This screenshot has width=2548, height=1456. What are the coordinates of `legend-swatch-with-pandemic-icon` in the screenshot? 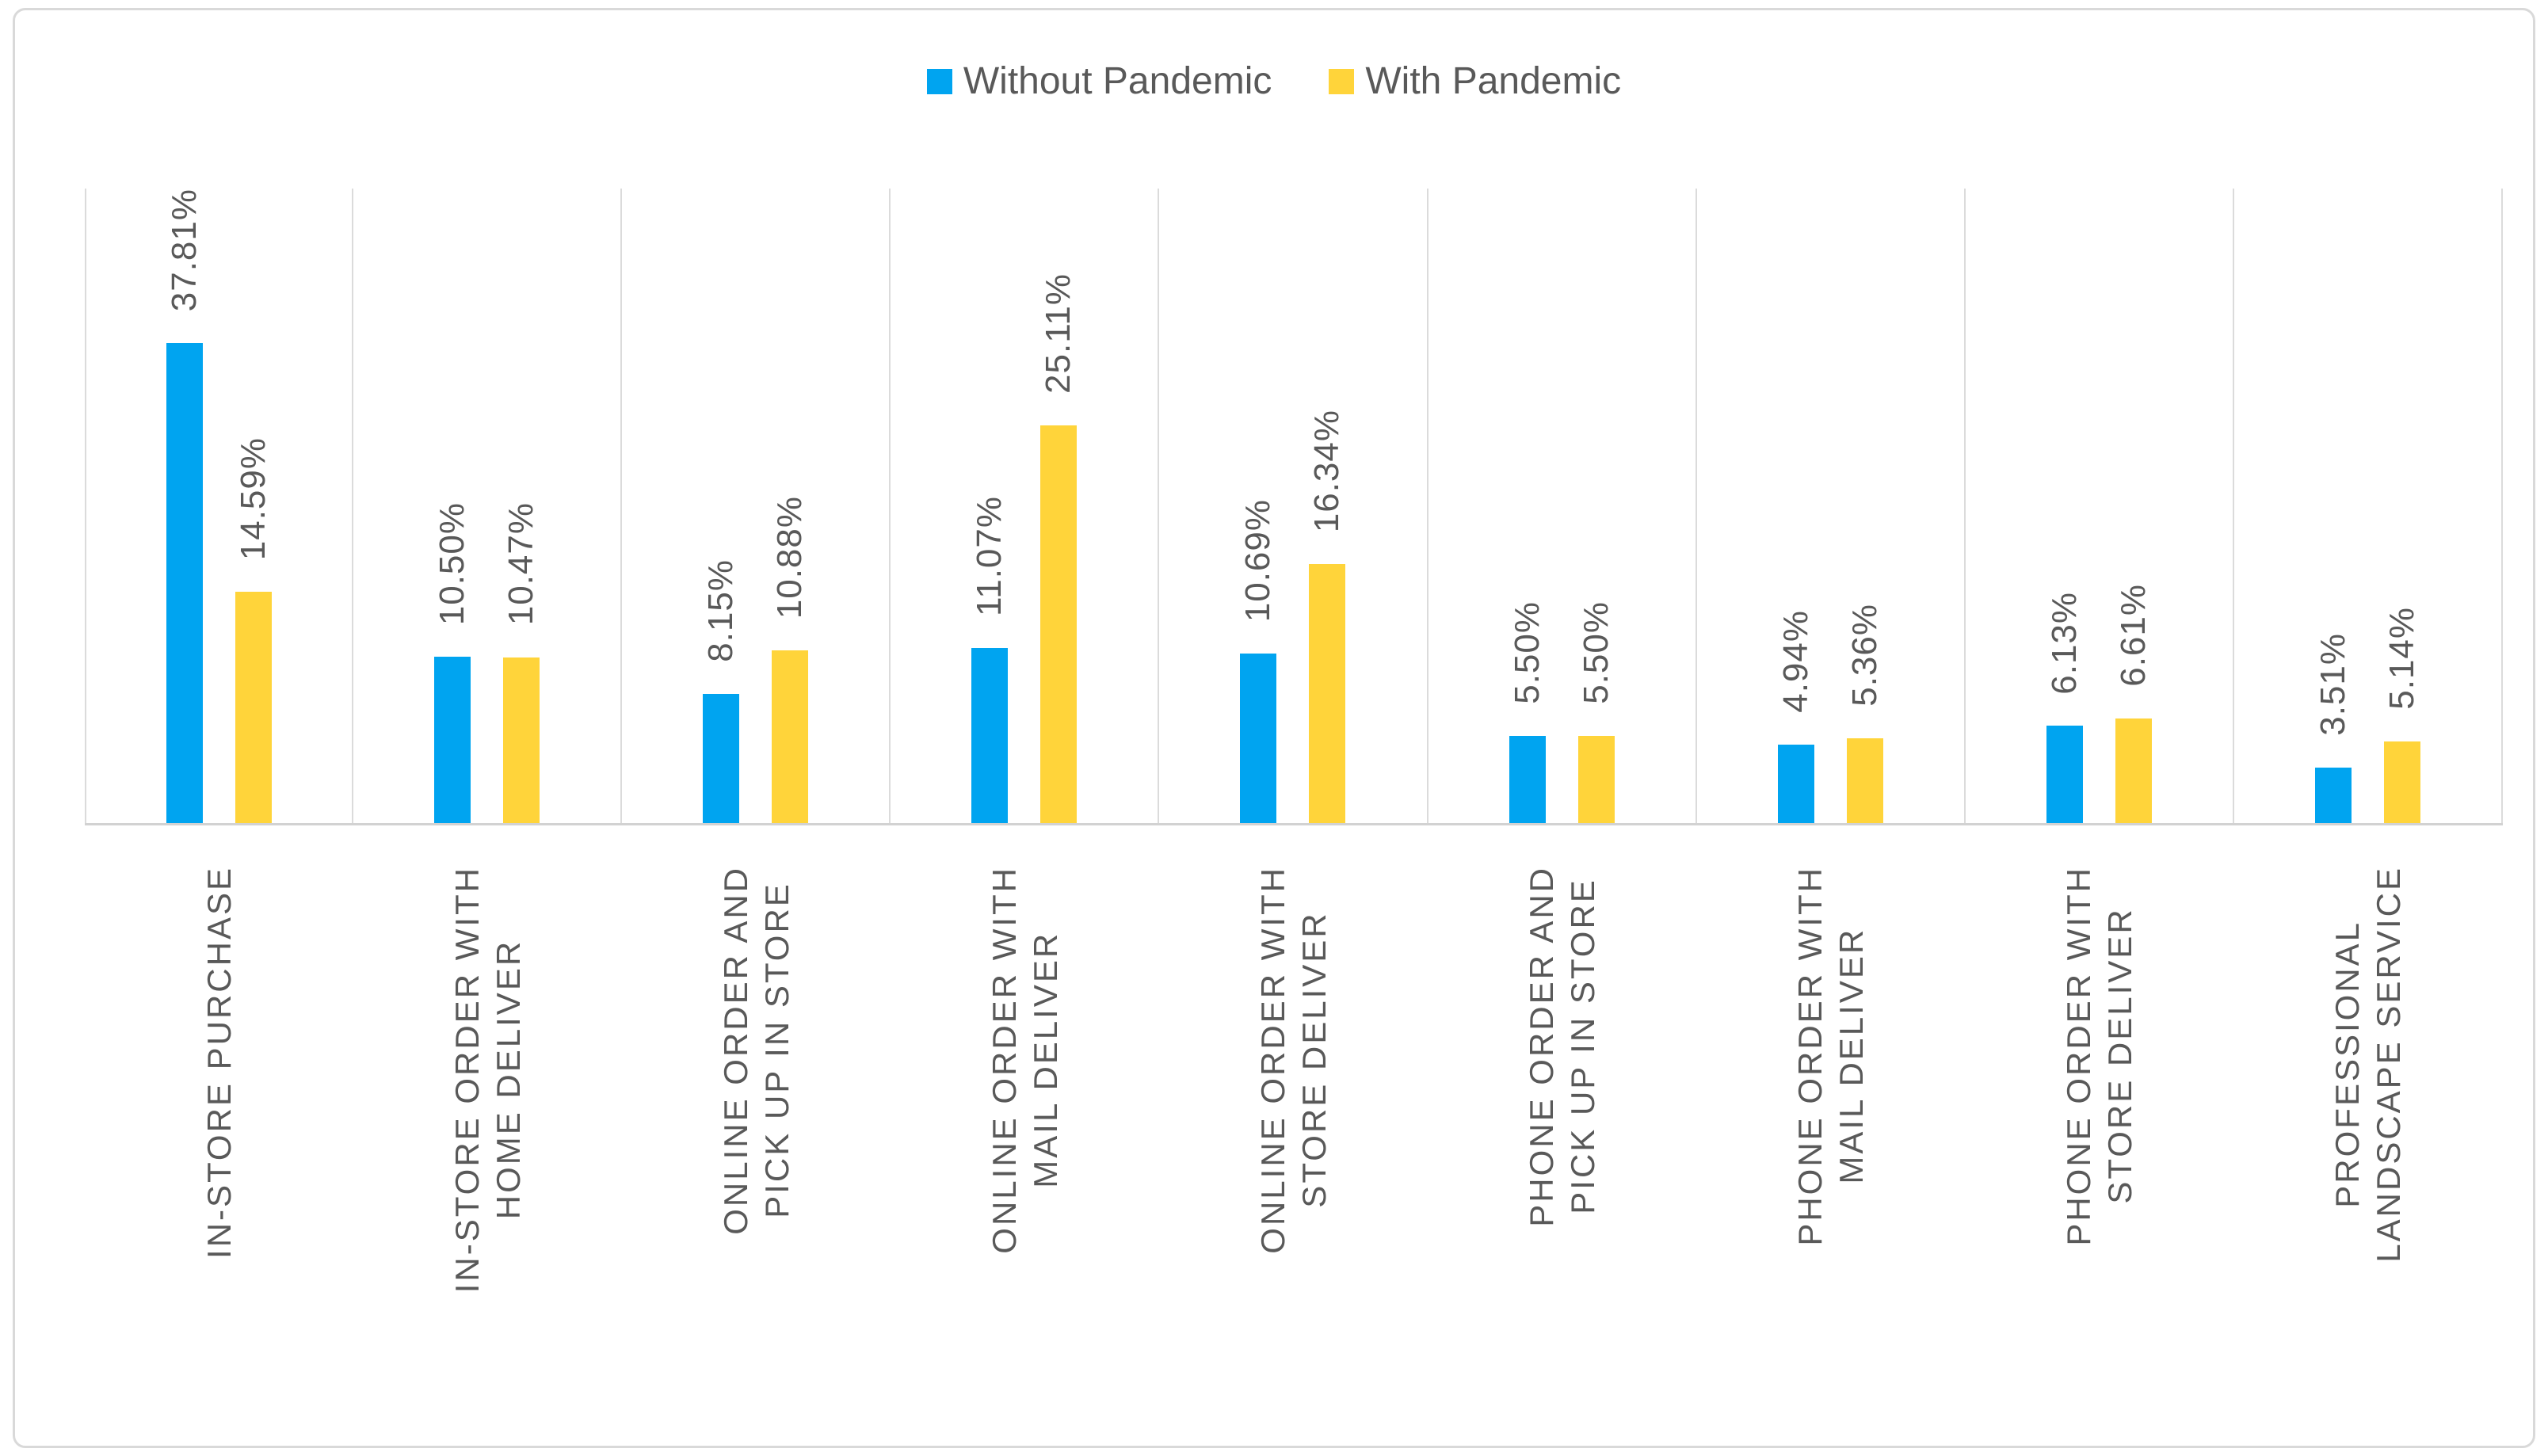 It's located at (1342, 81).